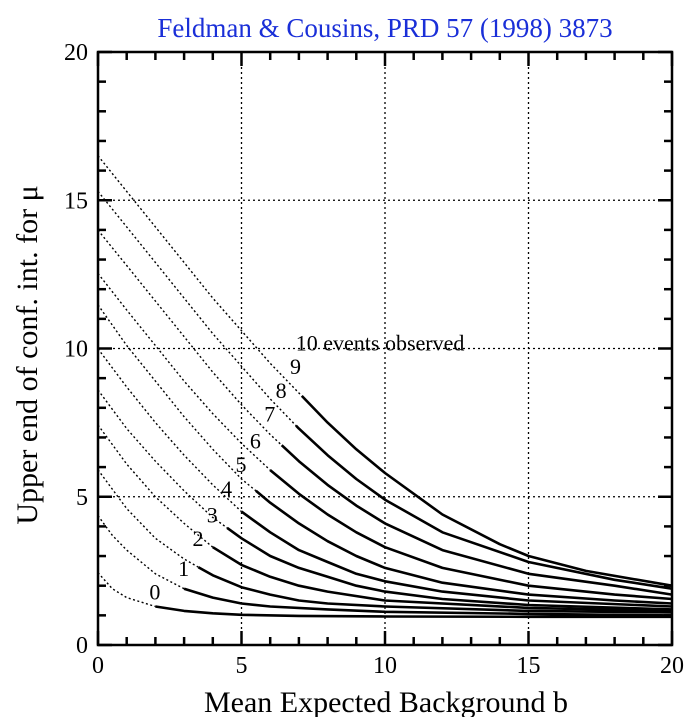 The height and width of the screenshot is (717, 691). Describe the element at coordinates (76, 53) in the screenshot. I see `y-tick-label: 20` at that location.